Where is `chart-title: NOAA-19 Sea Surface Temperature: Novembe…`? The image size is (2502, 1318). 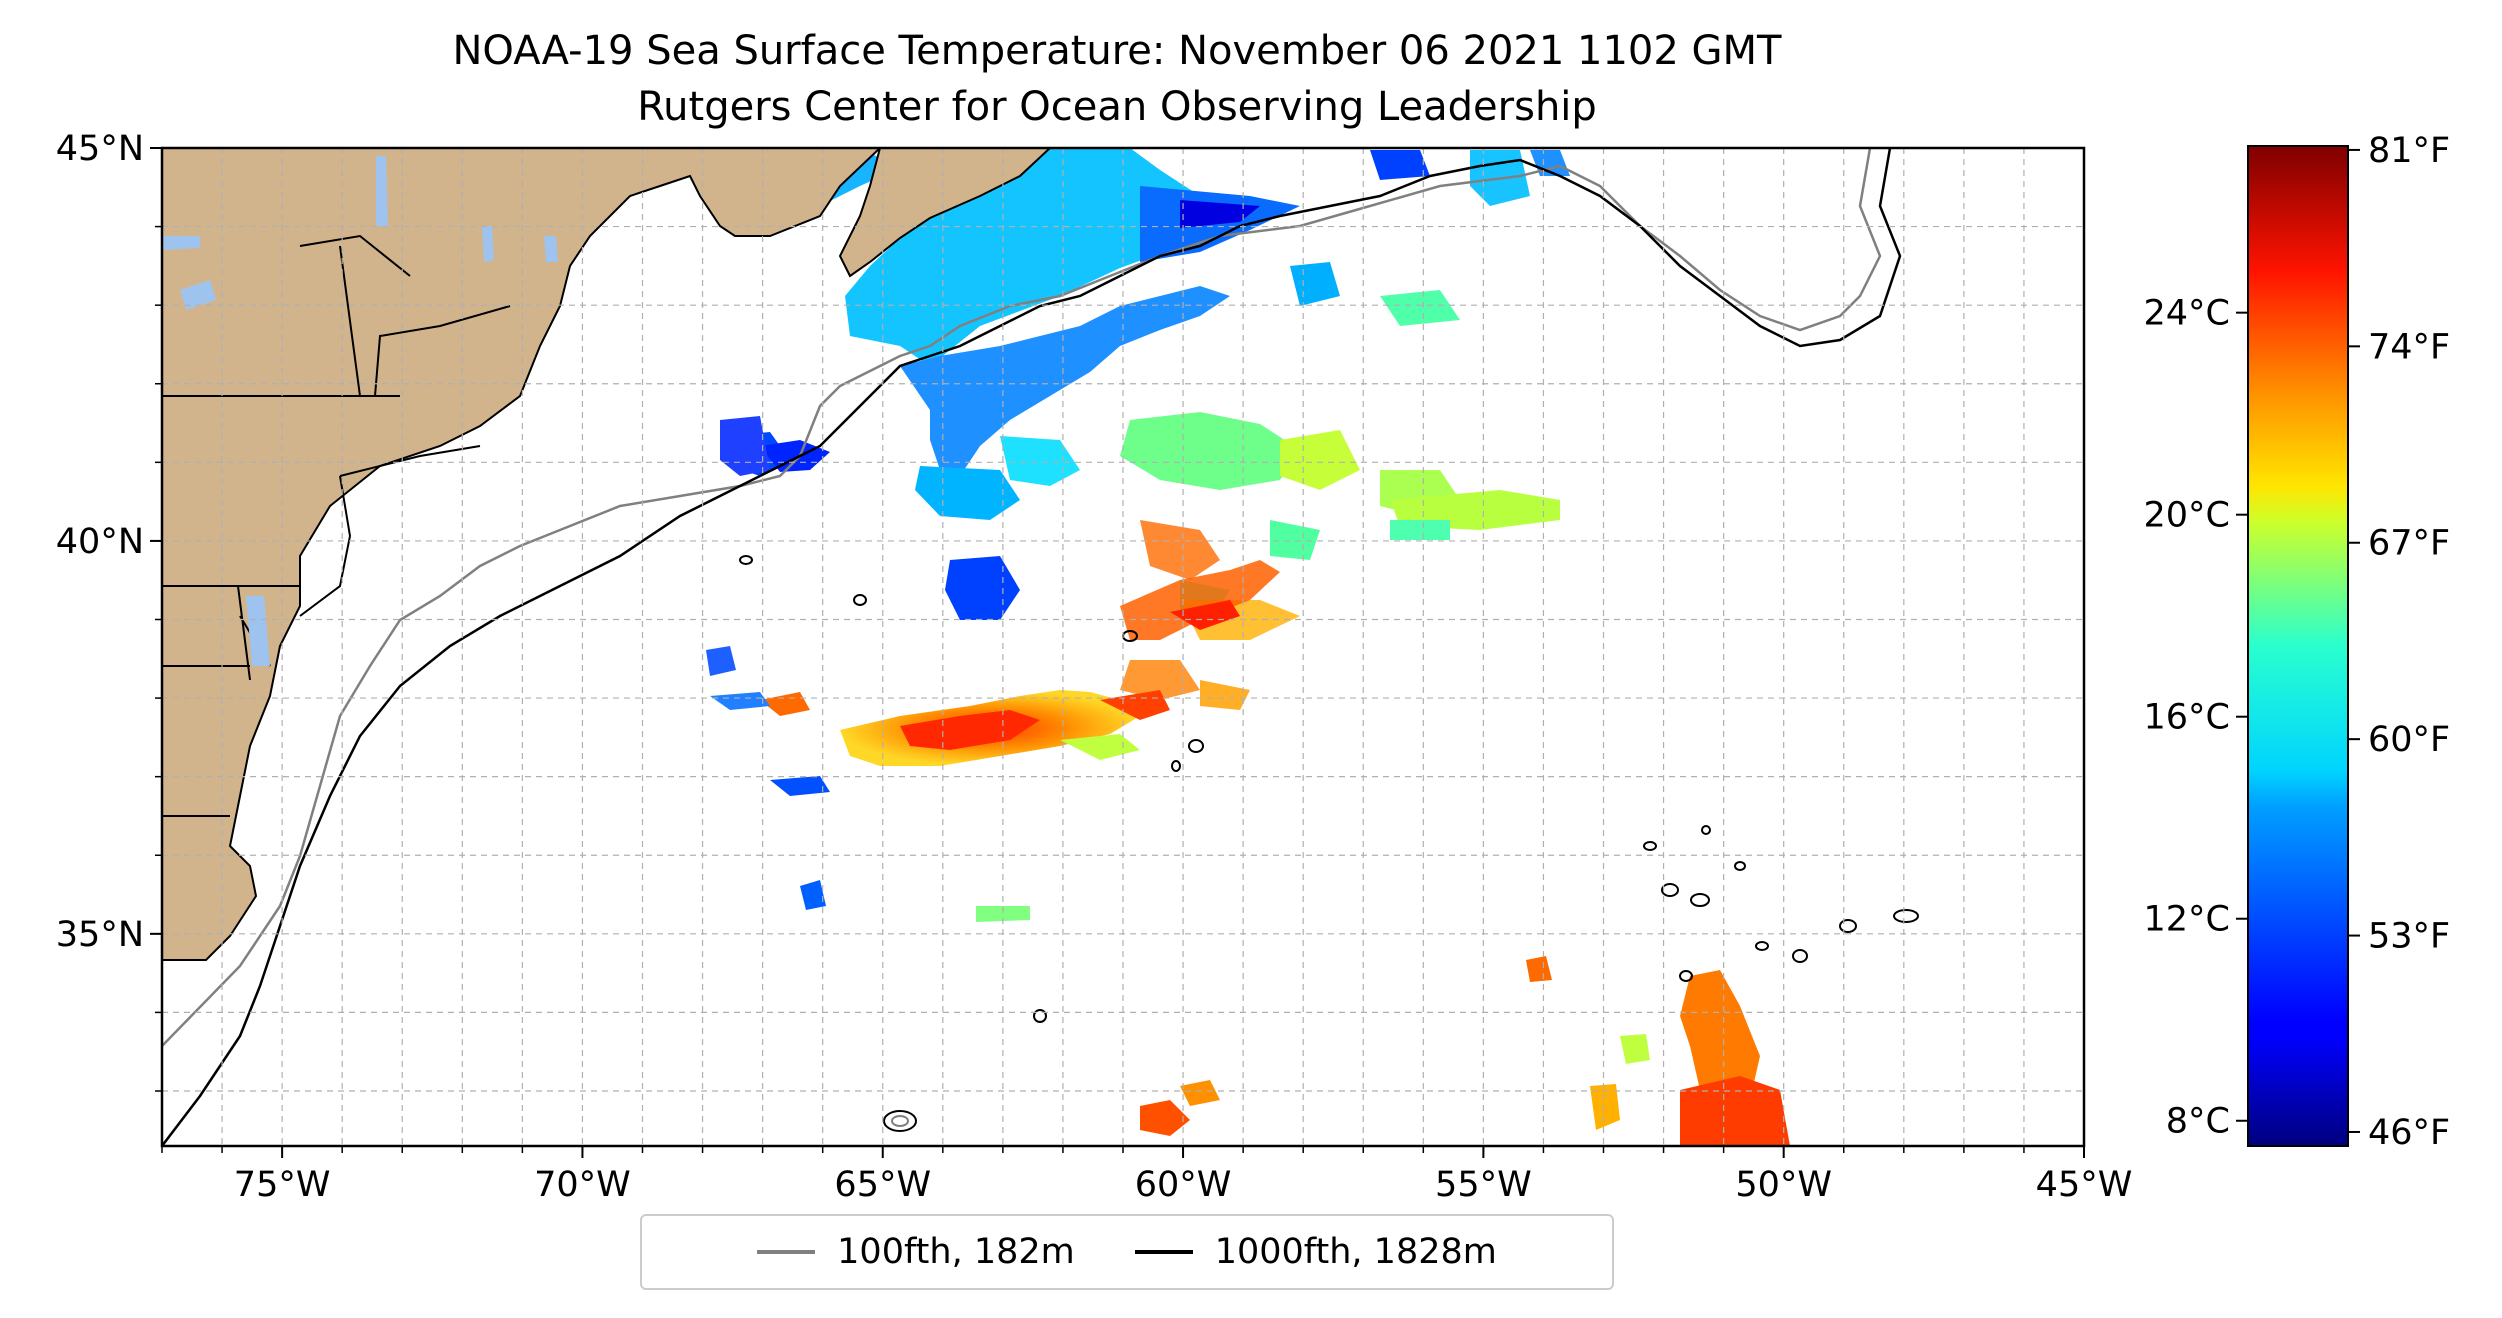 chart-title: NOAA-19 Sea Surface Temperature: Novembe… is located at coordinates (1118, 51).